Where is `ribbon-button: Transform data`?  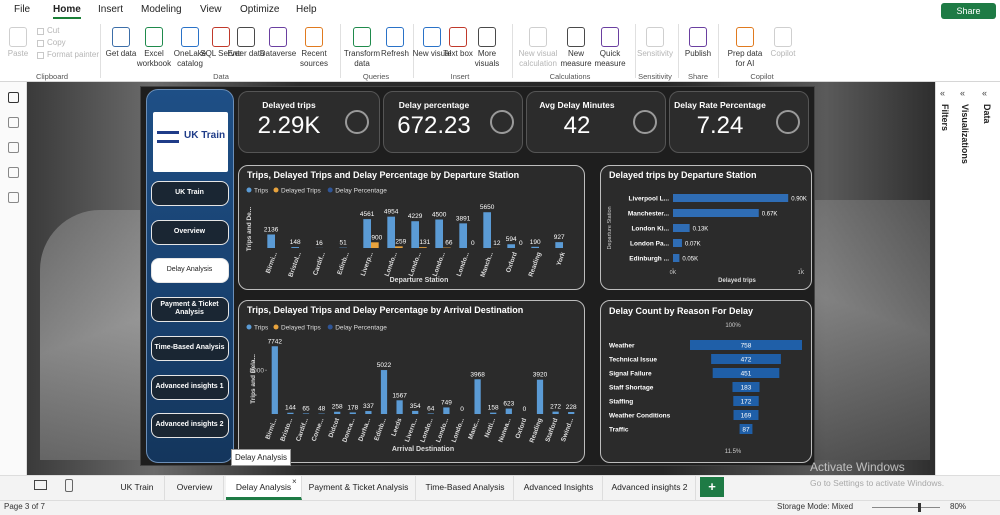 ribbon-button: Transform data is located at coordinates (362, 59).